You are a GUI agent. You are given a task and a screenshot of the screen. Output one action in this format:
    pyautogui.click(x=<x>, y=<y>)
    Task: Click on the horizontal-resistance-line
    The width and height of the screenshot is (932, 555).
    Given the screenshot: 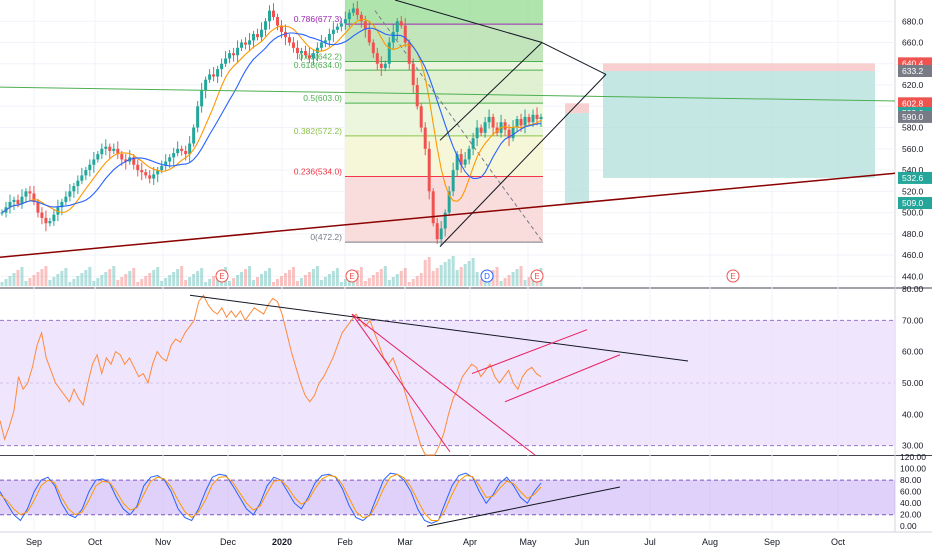 What is the action you would take?
    pyautogui.click(x=448, y=94)
    